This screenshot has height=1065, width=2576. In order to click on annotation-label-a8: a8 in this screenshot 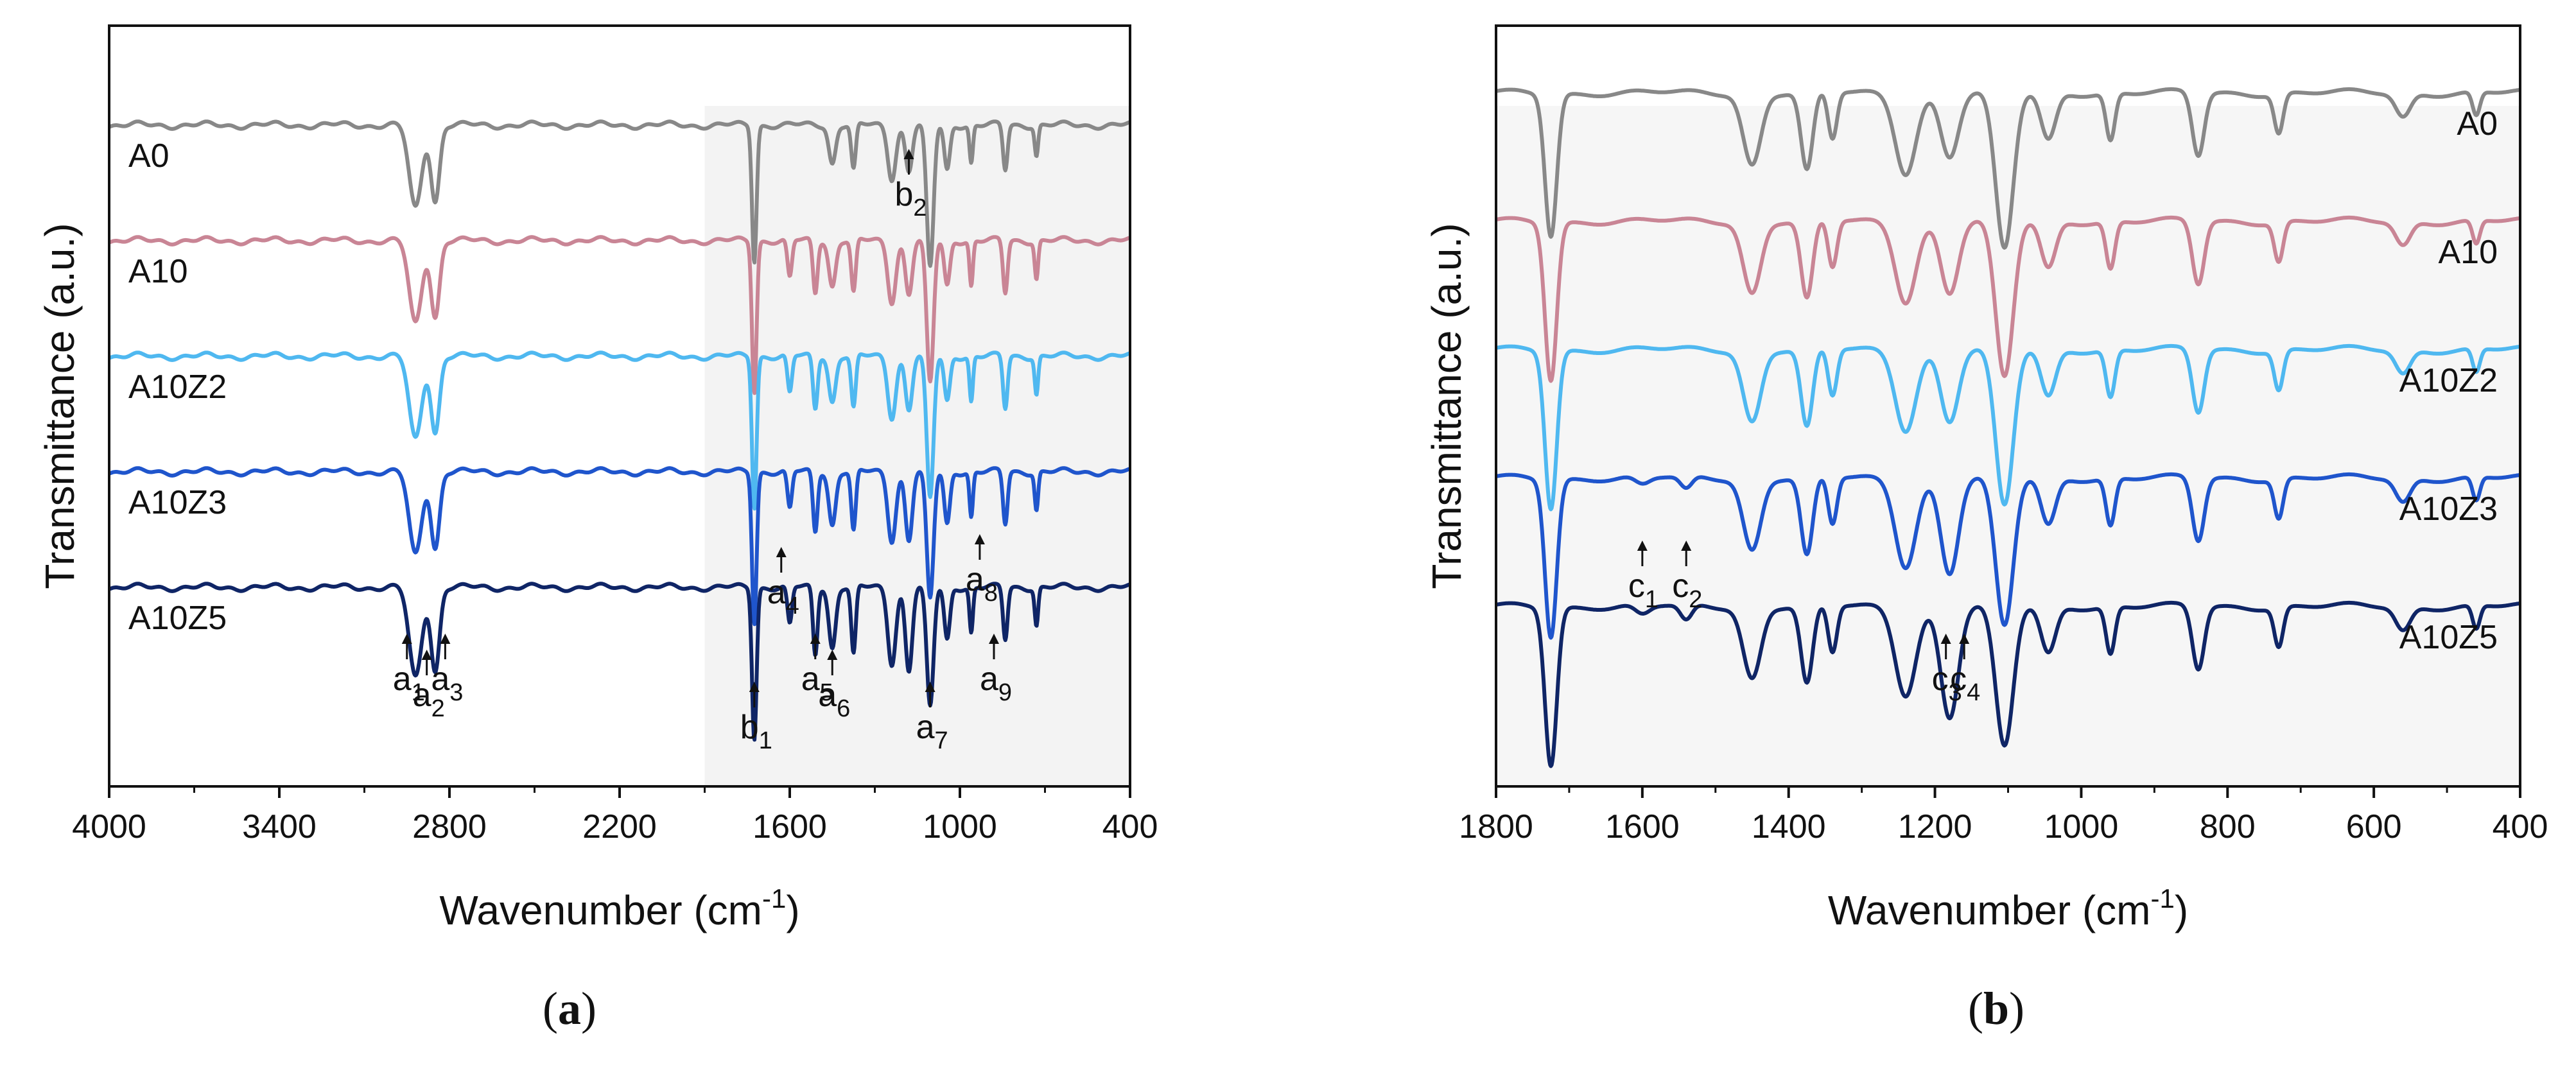, I will do `click(982, 584)`.